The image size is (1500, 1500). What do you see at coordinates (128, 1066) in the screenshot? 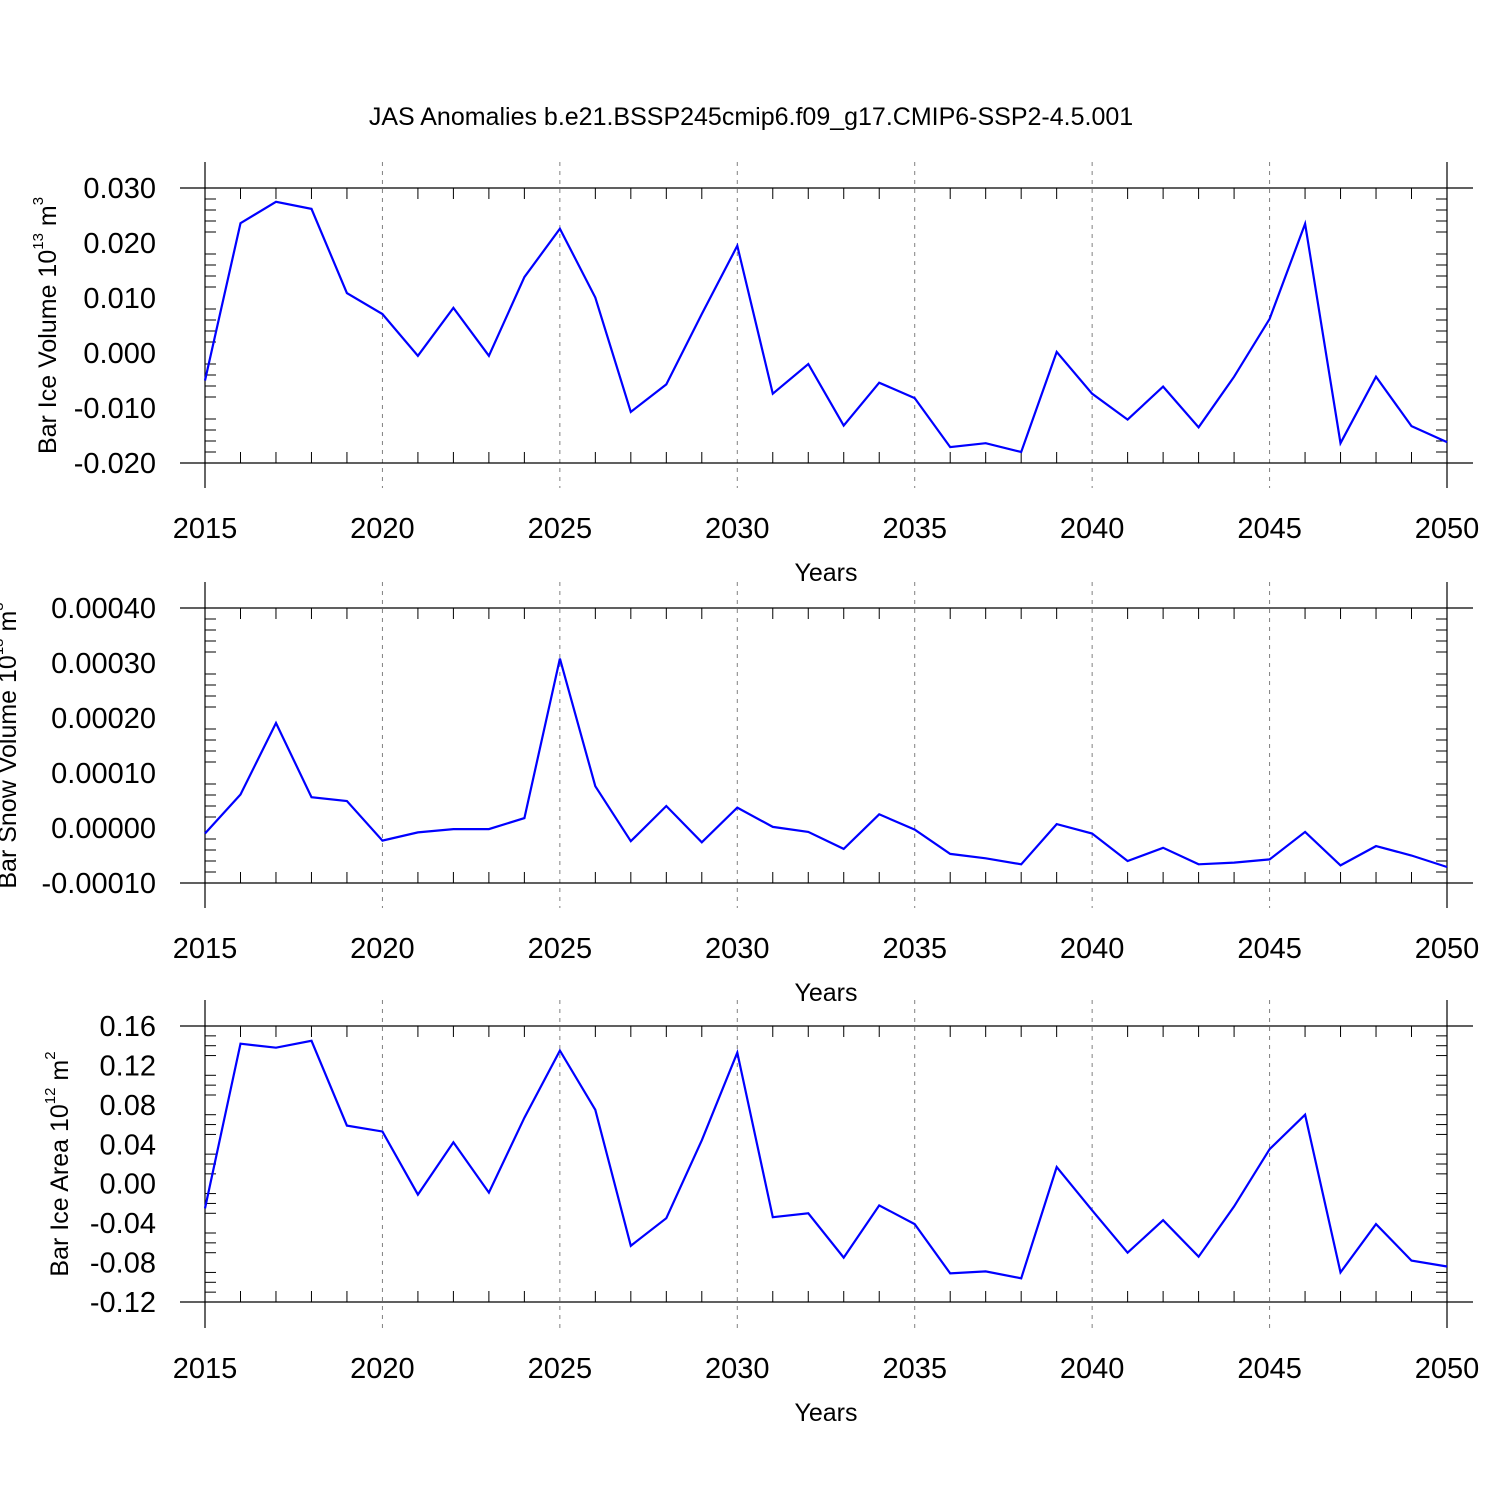
I see `y-tick-label: 0.12` at bounding box center [128, 1066].